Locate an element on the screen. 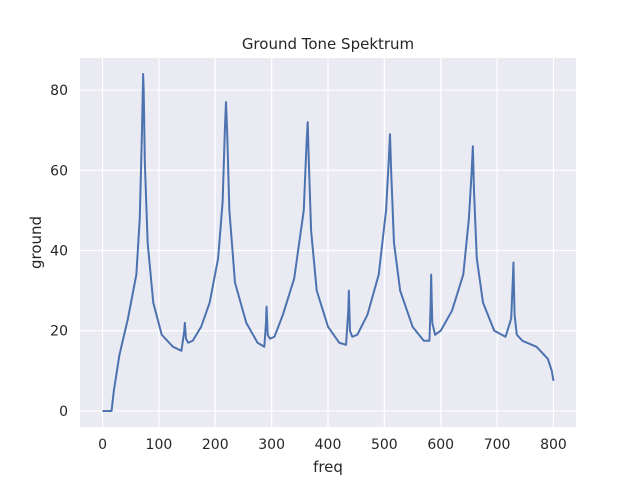 The image size is (640, 480). y-tick-labels: 0 20 40 60 80 is located at coordinates (59, 251).